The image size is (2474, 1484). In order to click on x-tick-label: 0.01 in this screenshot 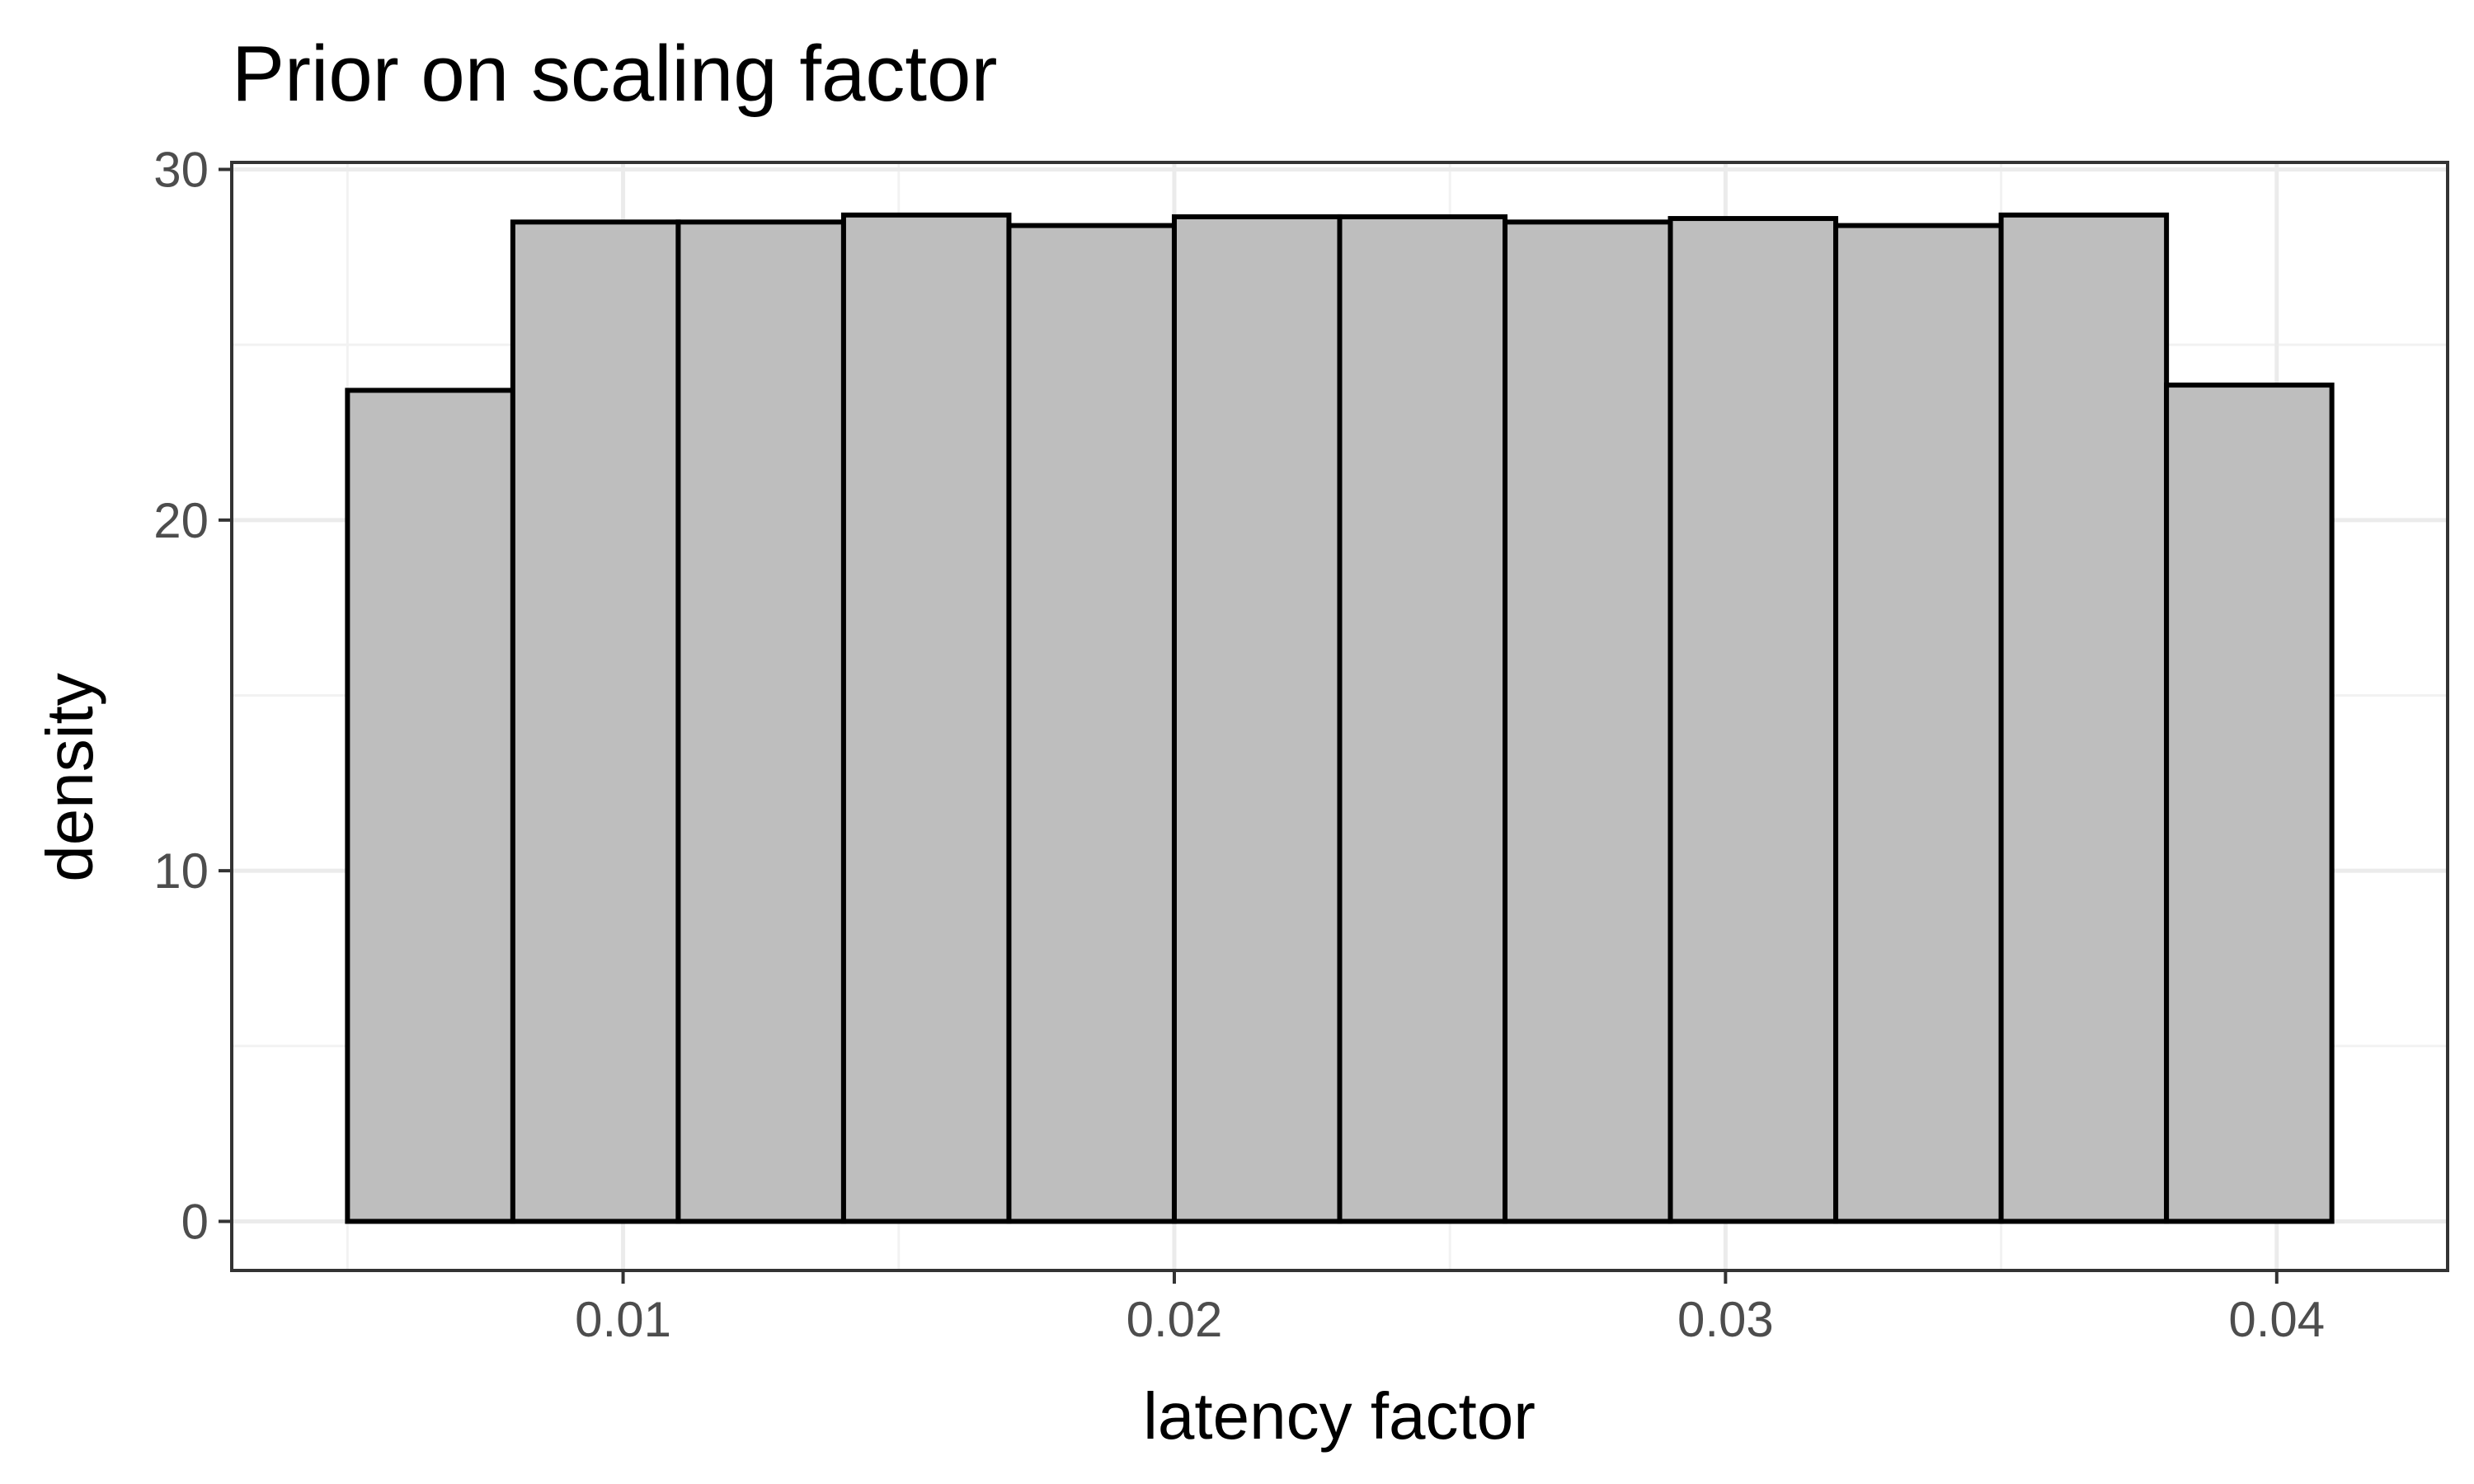, I will do `click(623, 1319)`.